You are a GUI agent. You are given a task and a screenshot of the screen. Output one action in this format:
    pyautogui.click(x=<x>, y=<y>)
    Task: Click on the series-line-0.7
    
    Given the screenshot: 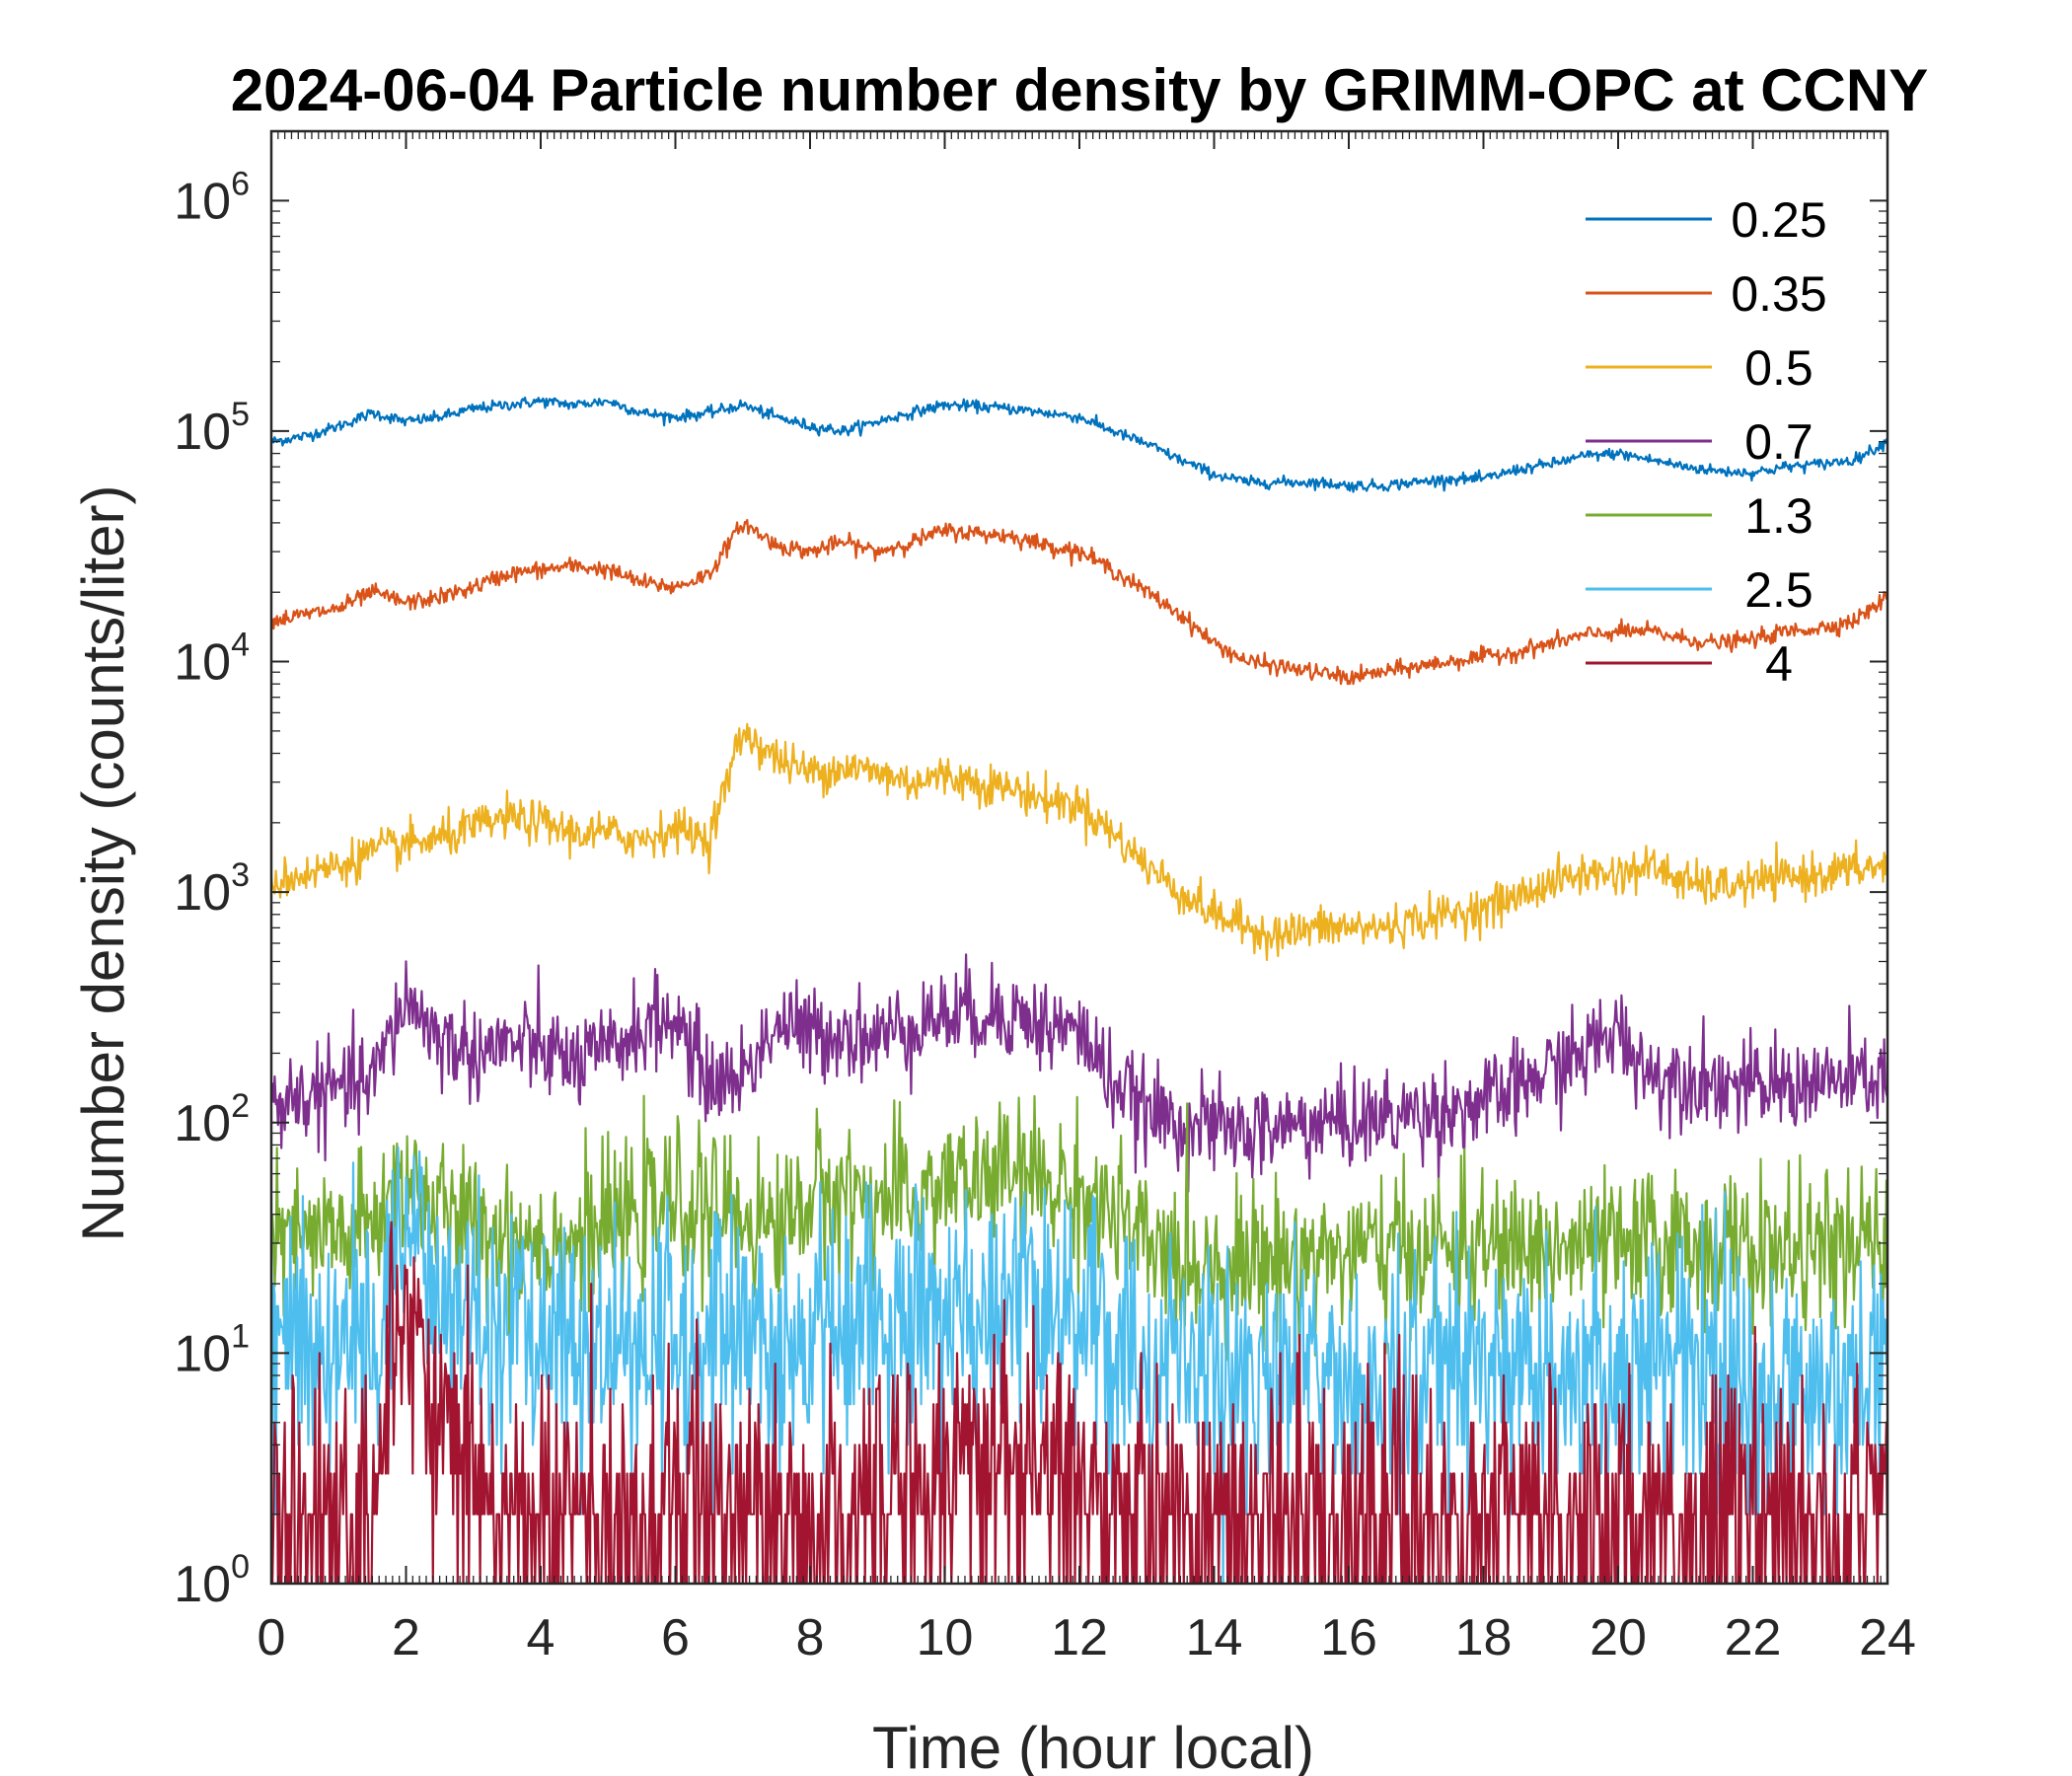 What is the action you would take?
    pyautogui.click(x=1079, y=1073)
    